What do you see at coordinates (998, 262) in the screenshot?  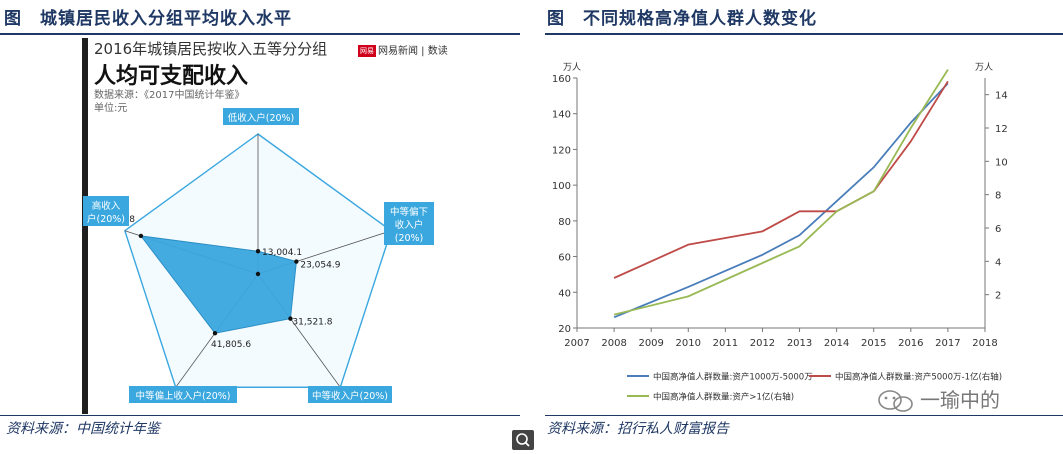 I see `right-y-tick-label: 4` at bounding box center [998, 262].